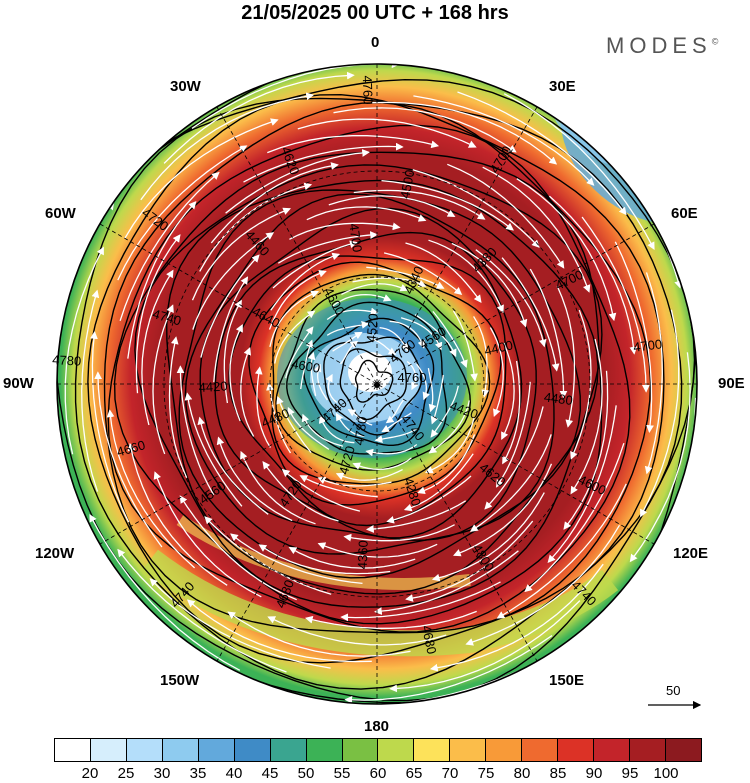 The width and height of the screenshot is (750, 783). I want to click on colorbar-tick-label: 65, so click(414, 773).